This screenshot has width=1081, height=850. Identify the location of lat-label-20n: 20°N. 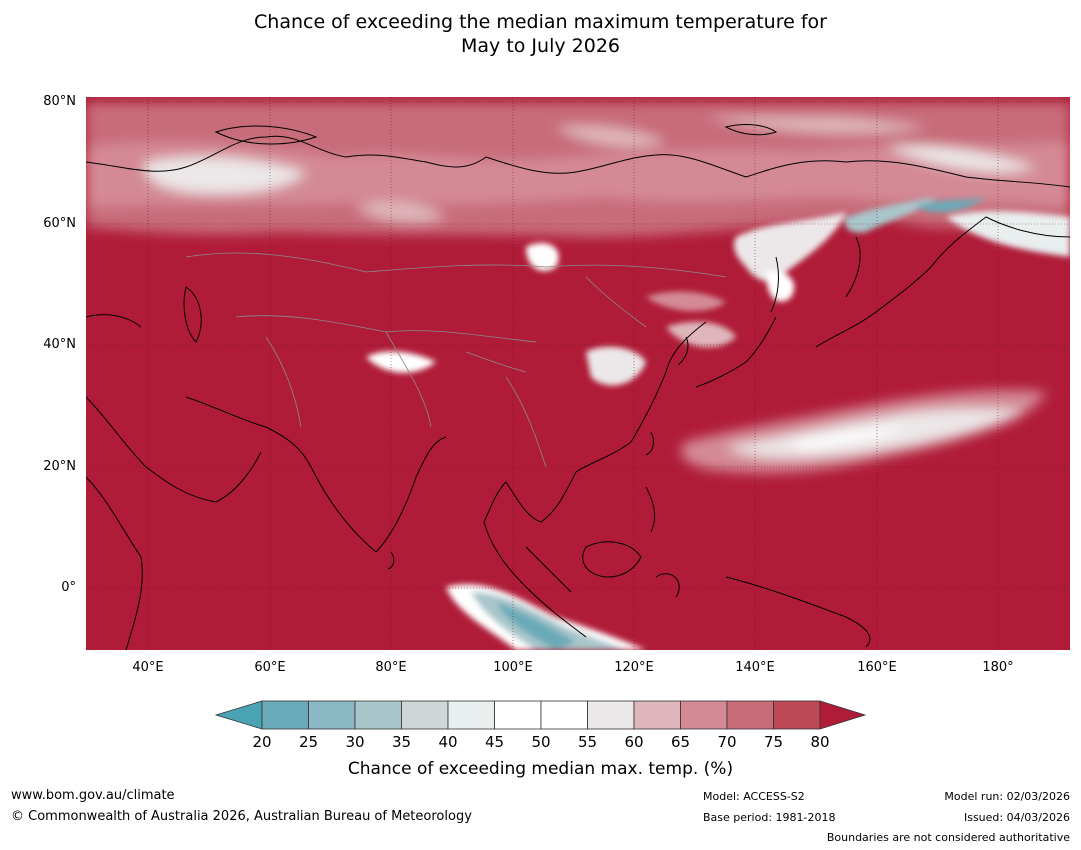
(59, 466).